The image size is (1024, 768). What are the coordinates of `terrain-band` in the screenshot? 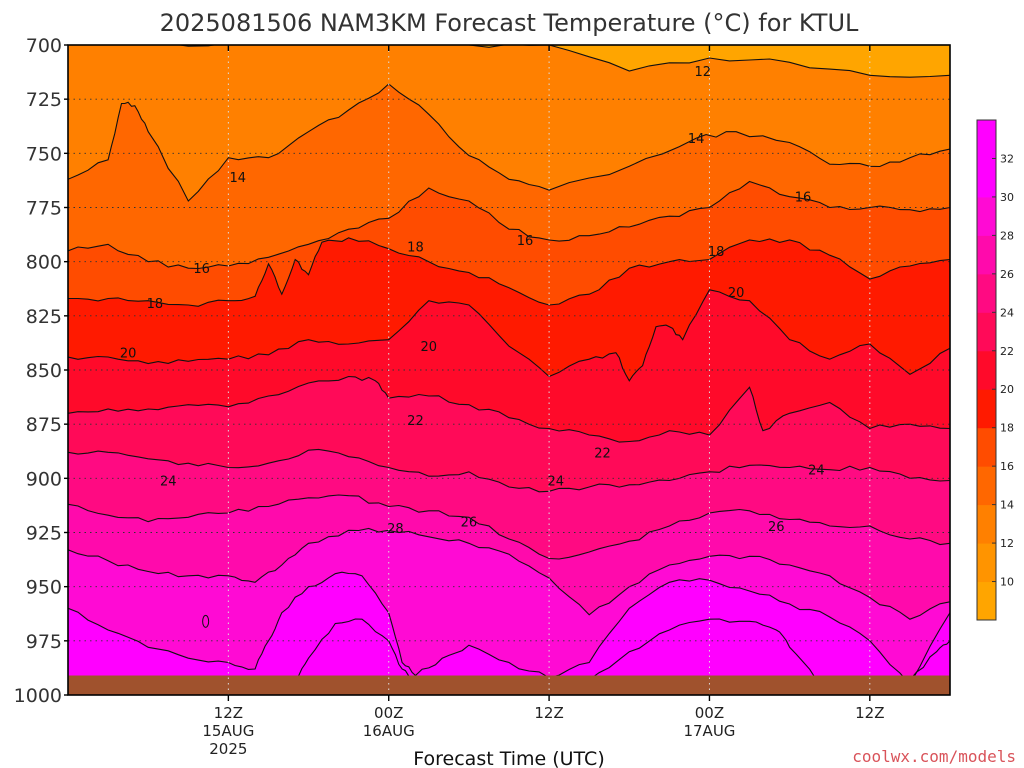 It's located at (509, 685).